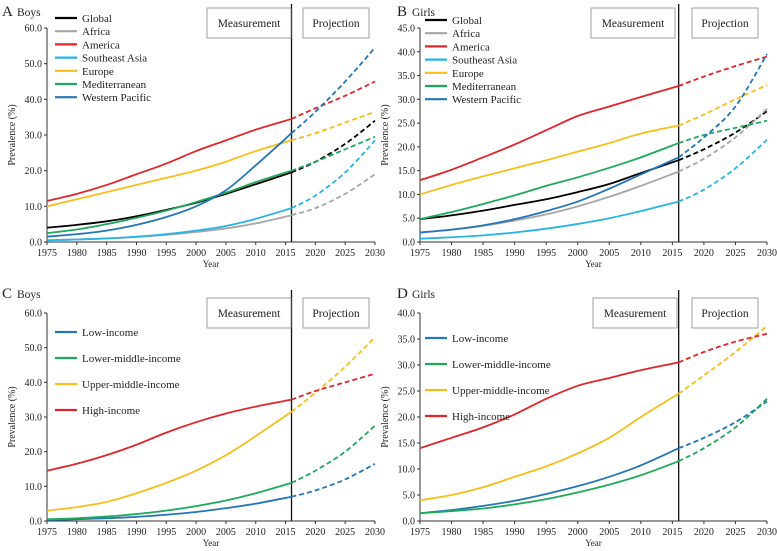  I want to click on panel-c-y-tick-label: 60.0, so click(34, 314).